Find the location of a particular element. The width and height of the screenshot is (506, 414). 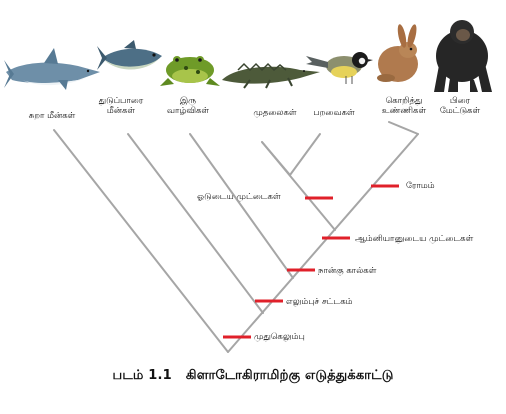

figure-caption: படம் 1.1 கிளாடோகிராமிற்கு எடுத்துக்காட்டு is located at coordinates (253, 376).